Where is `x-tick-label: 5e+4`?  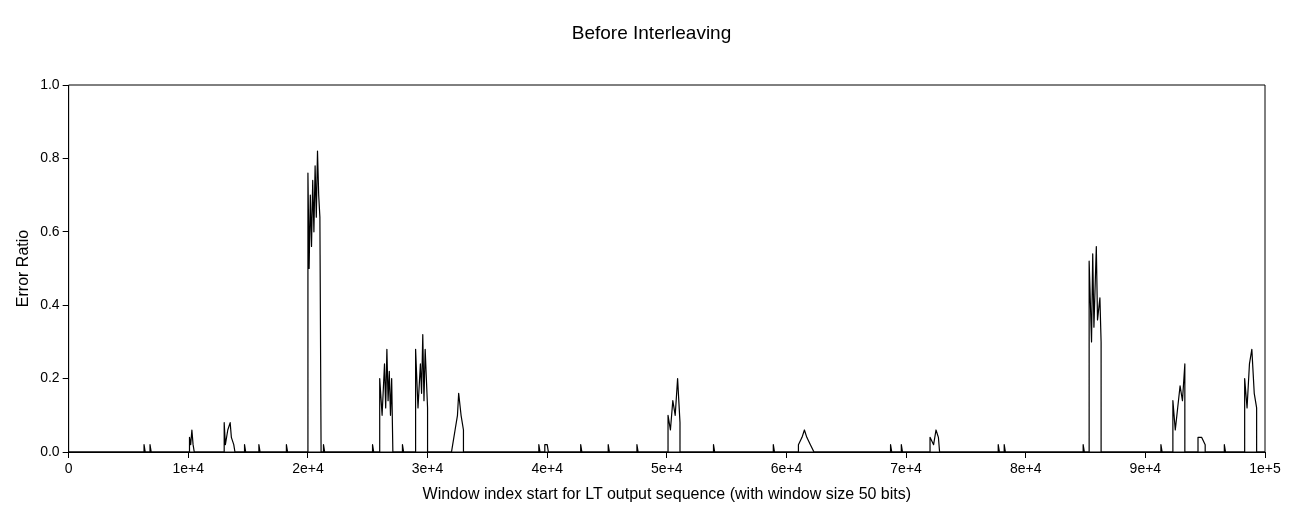 x-tick-label: 5e+4 is located at coordinates (667, 468).